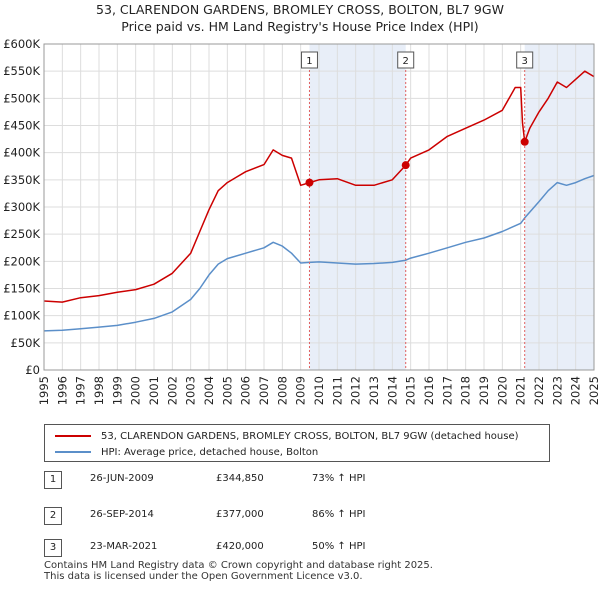 The image size is (600, 590). Describe the element at coordinates (21, 234) in the screenshot. I see `y-tick-label: £250K` at that location.